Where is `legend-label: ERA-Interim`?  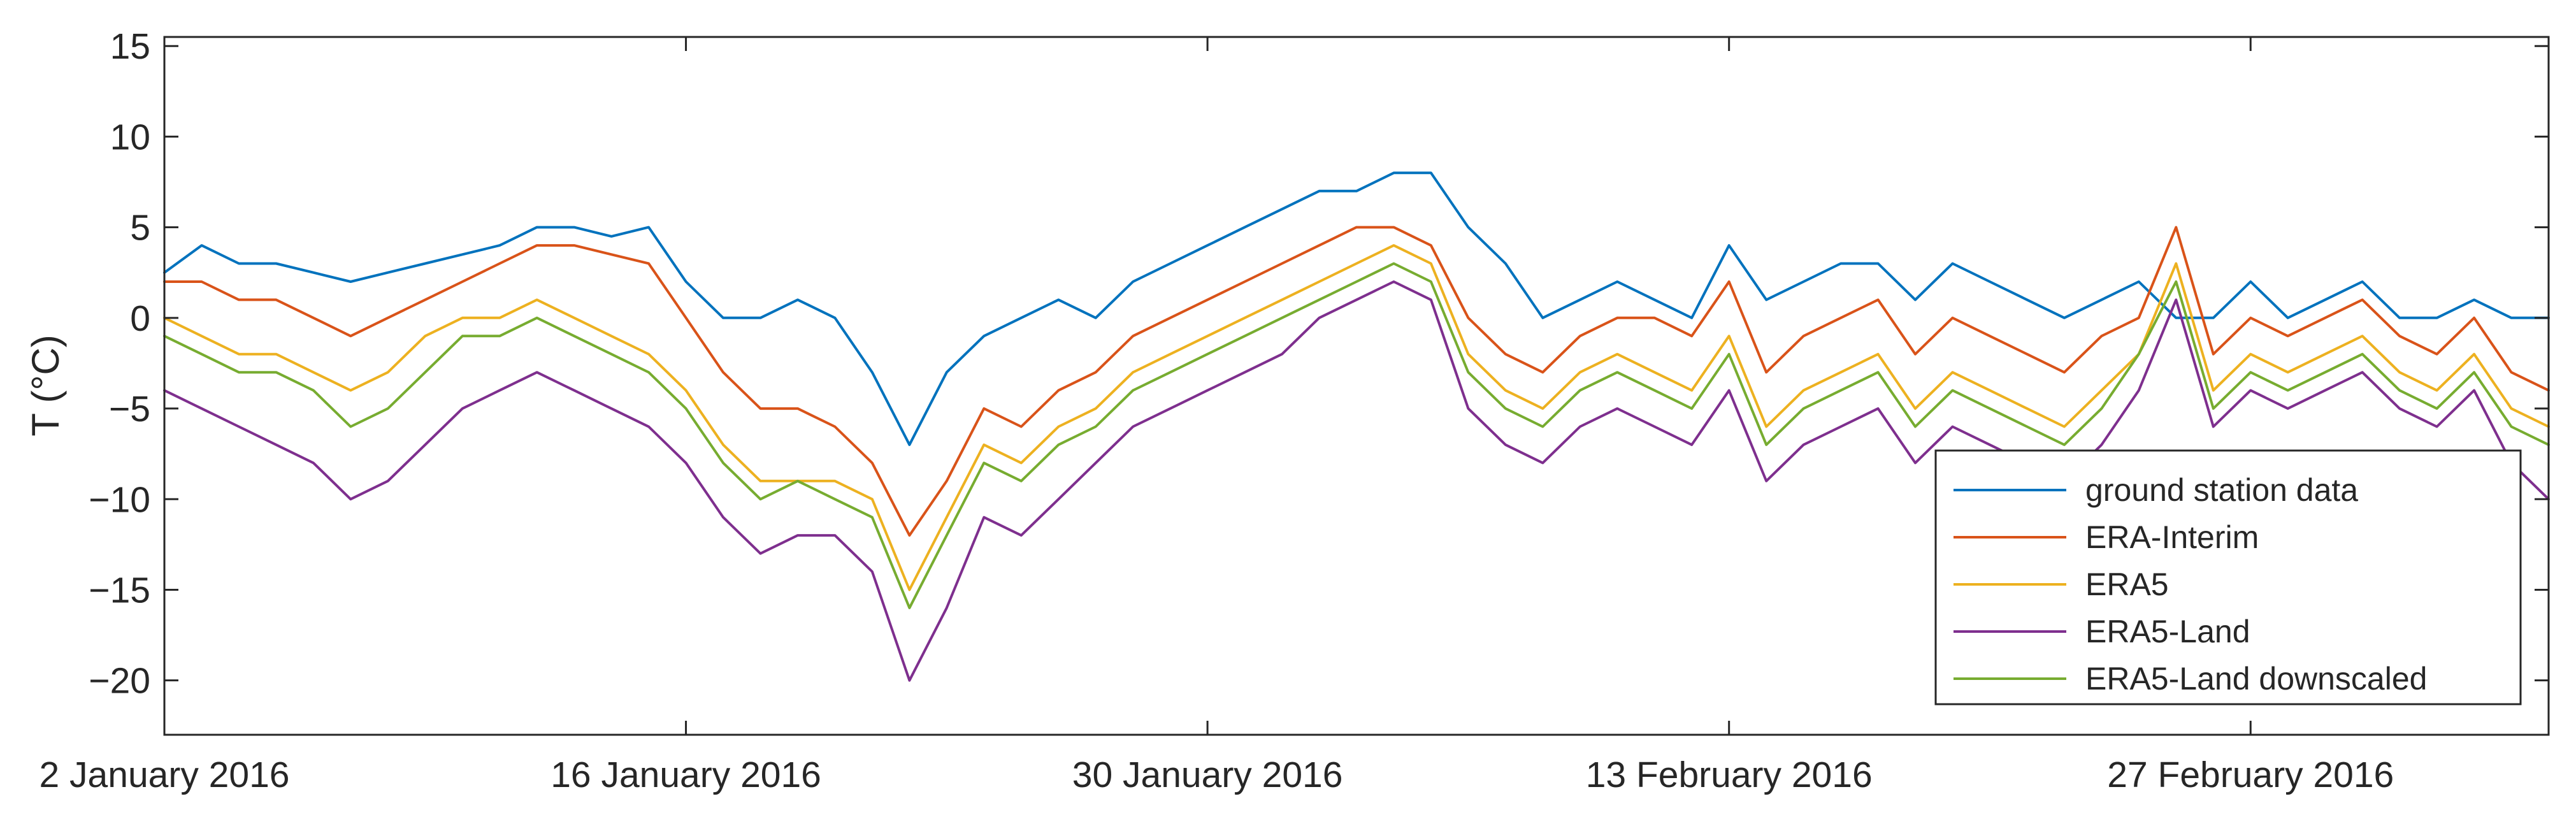
legend-label: ERA-Interim is located at coordinates (2172, 537).